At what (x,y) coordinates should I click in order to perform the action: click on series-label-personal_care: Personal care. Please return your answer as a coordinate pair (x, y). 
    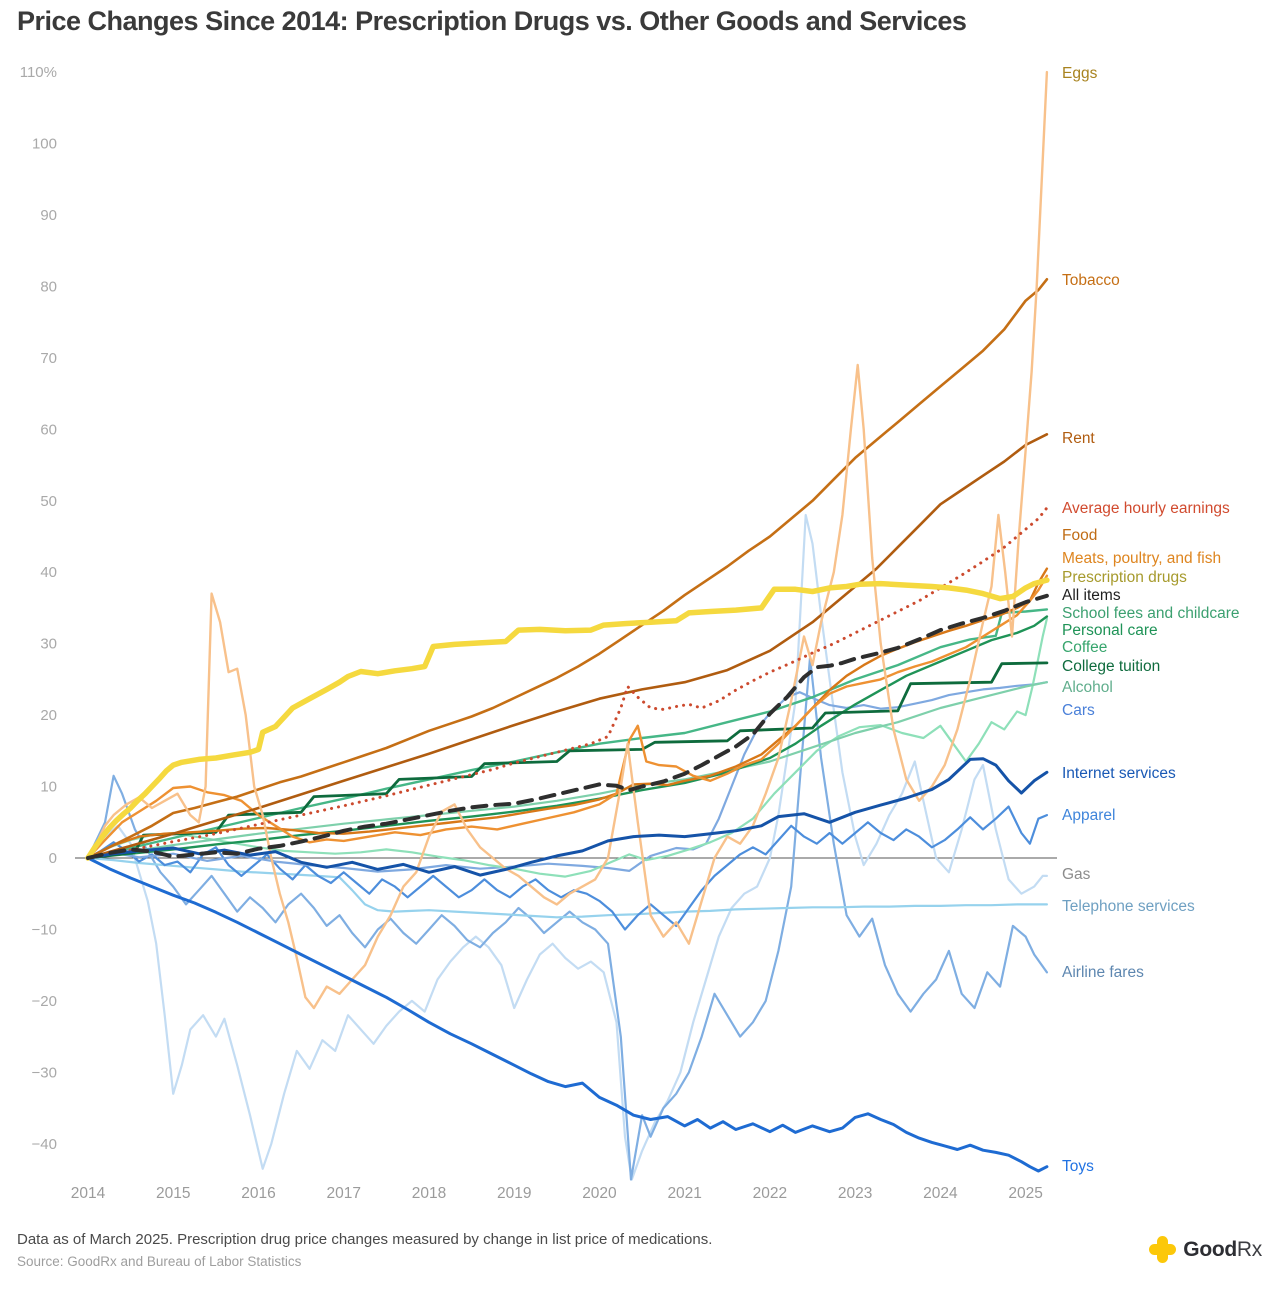
    Looking at the image, I should click on (1110, 630).